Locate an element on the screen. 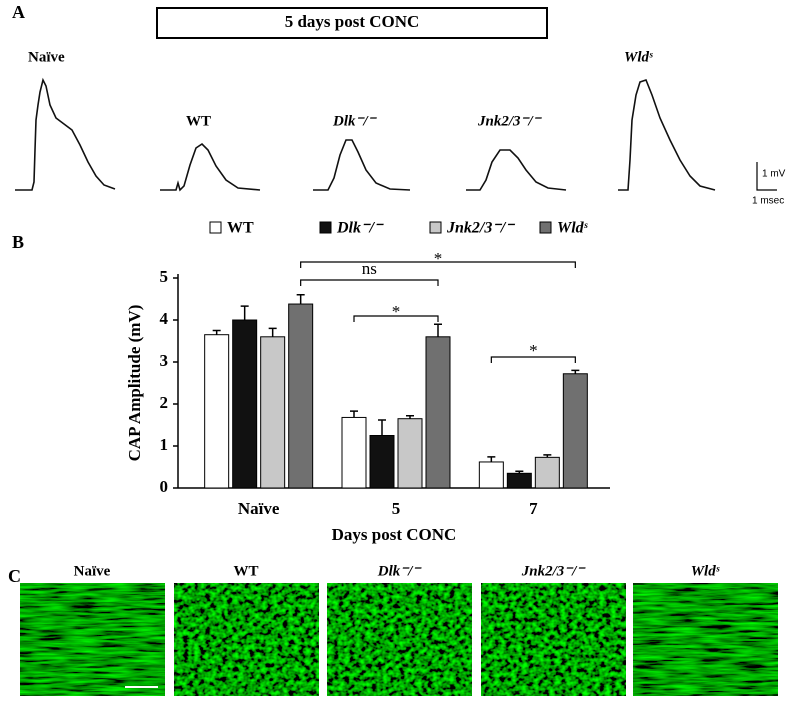 The width and height of the screenshot is (800, 703). micrograph-label: Wldˢ is located at coordinates (705, 571).